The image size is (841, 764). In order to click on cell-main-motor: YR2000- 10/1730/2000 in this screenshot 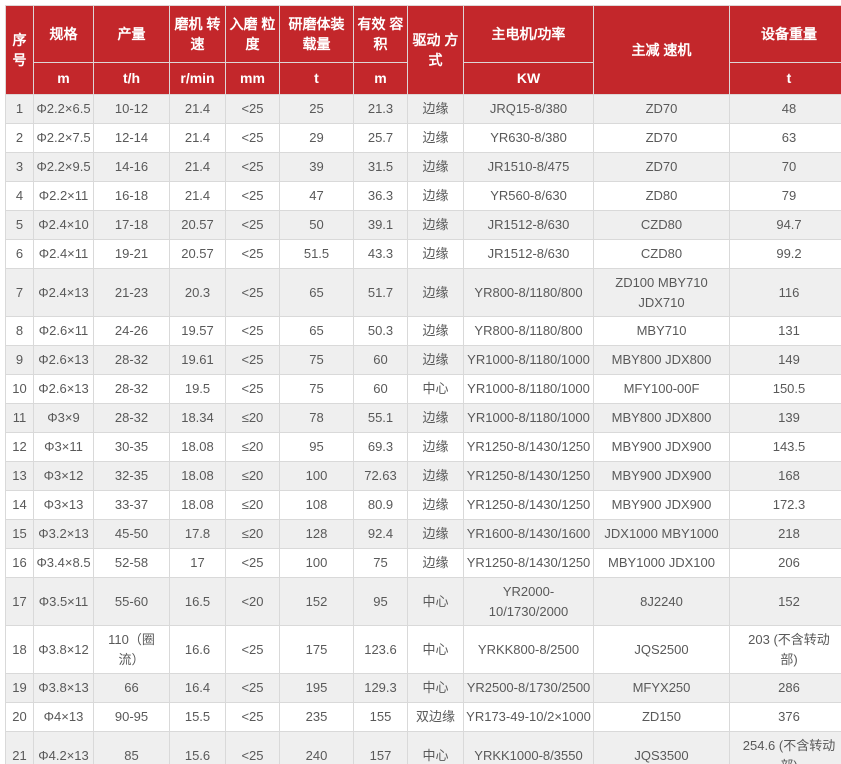, I will do `click(528, 601)`.